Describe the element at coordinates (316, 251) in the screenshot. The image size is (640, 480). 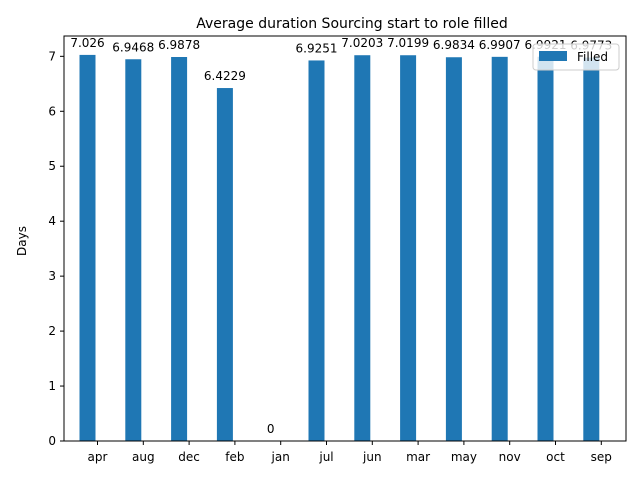
I see `bar-jul` at that location.